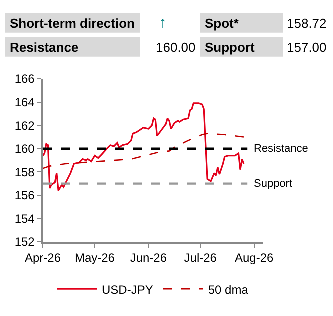  What do you see at coordinates (43, 258) in the screenshot?
I see `x-tick-label: Apr-26` at bounding box center [43, 258].